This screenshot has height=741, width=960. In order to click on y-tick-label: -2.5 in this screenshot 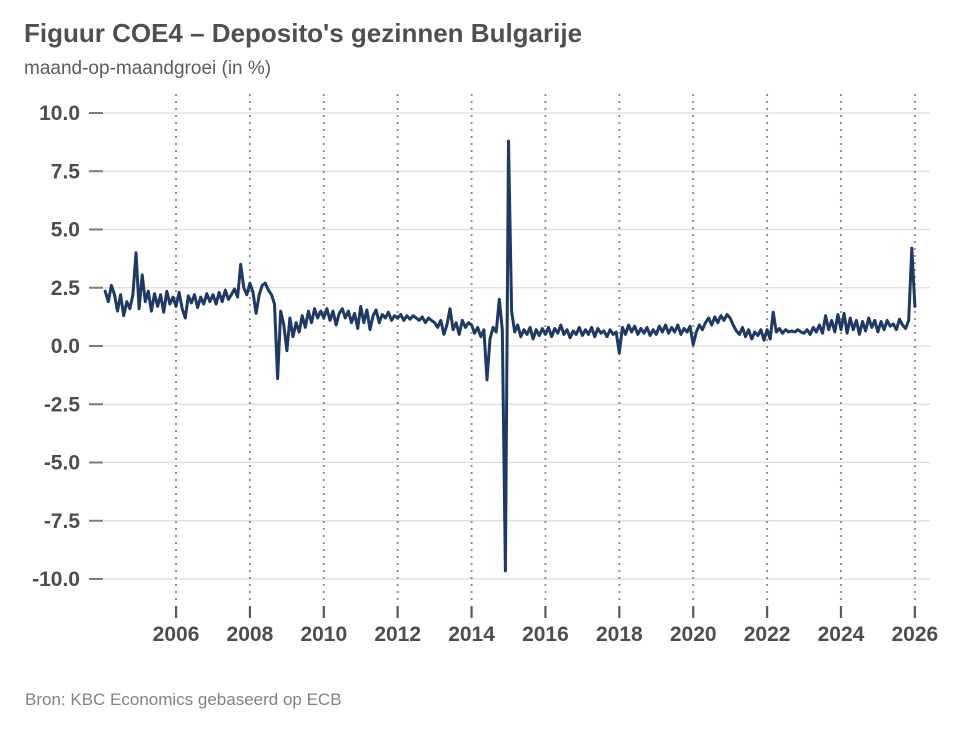, I will do `click(62, 404)`.